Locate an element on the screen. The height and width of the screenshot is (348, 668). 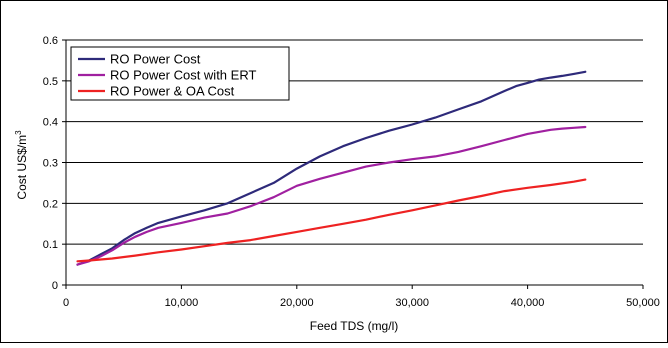
y-tick-label: 0.2 is located at coordinates (50, 204).